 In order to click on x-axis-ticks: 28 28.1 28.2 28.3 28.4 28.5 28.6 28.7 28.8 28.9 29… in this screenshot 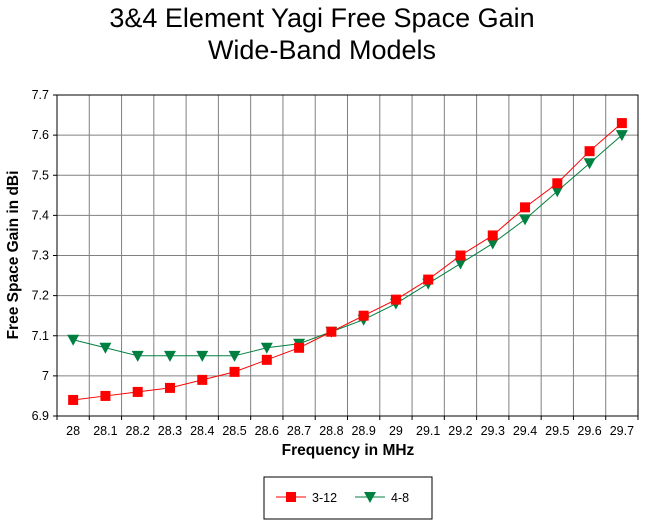, I will do `click(347, 427)`.